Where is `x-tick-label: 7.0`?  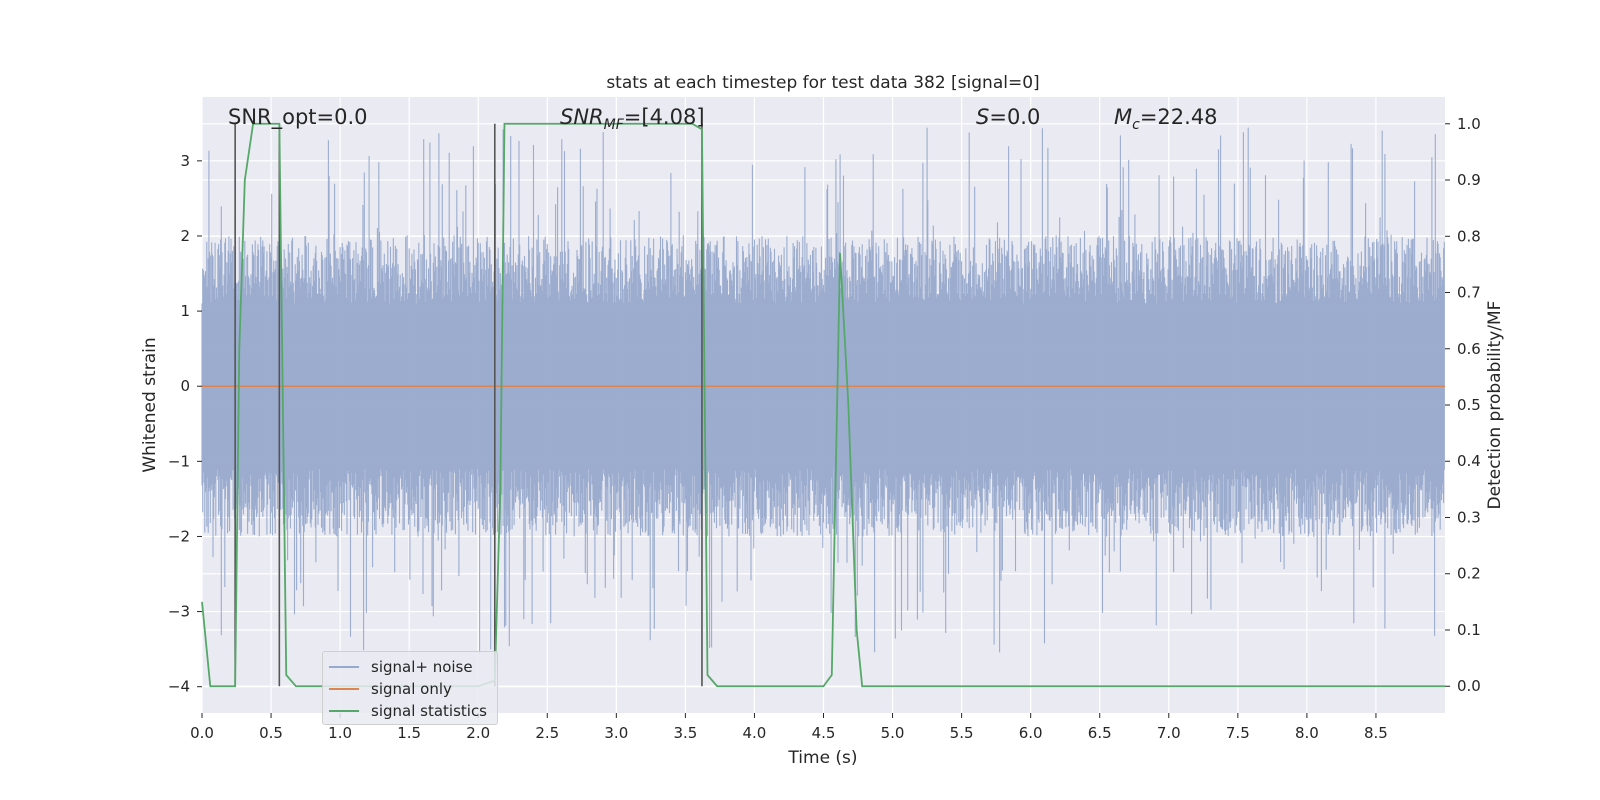
x-tick-label: 7.0 is located at coordinates (1169, 733).